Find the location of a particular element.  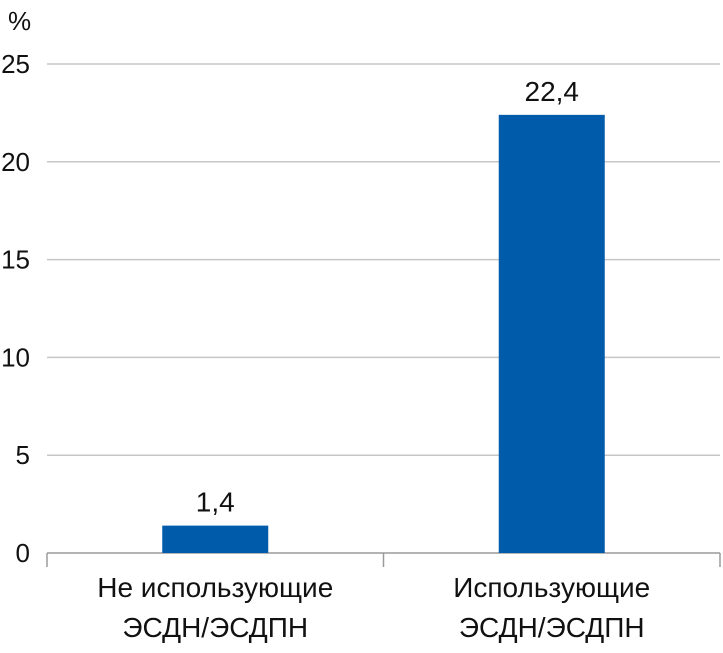

y-tick-label: 0 is located at coordinates (23, 553).